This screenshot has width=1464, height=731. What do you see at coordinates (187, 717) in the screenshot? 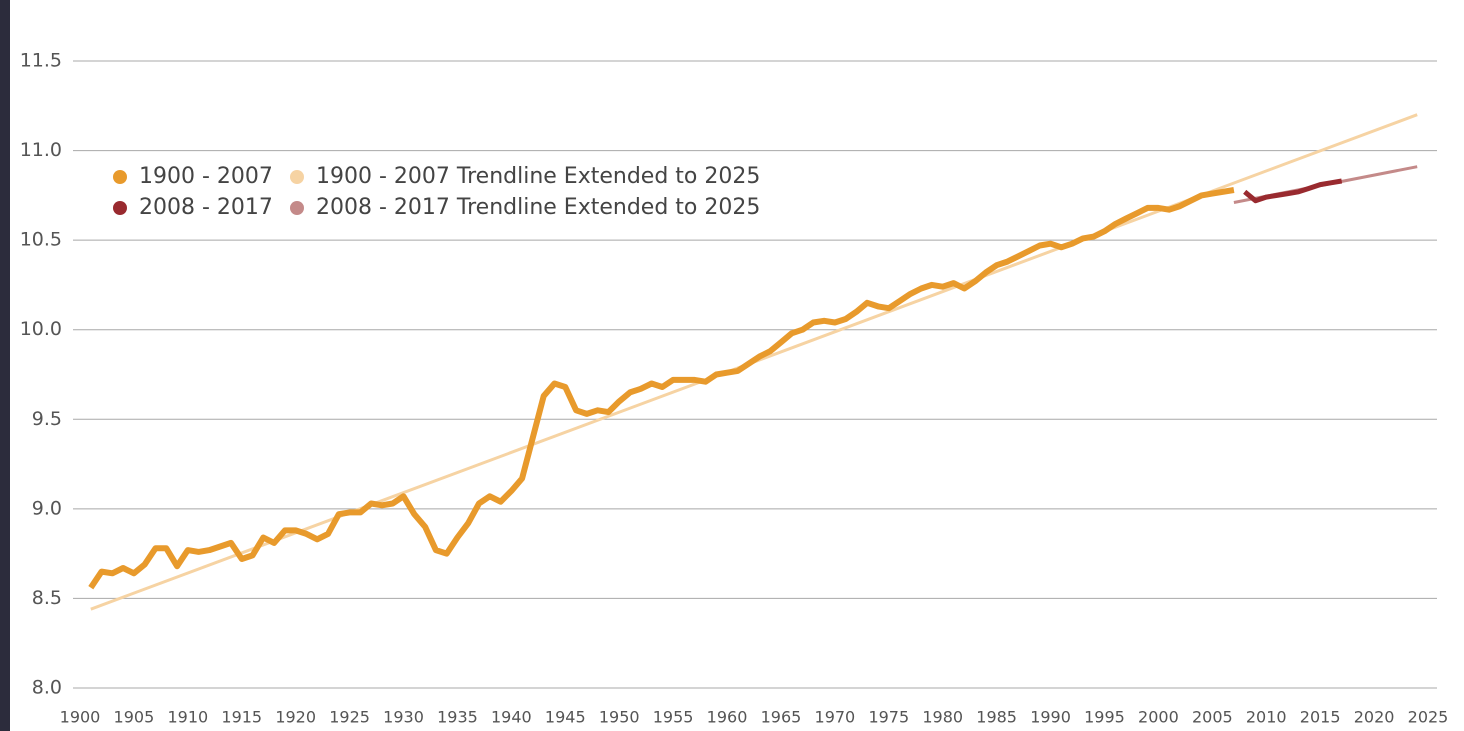
I see `x-tick-label: 1910` at bounding box center [187, 717].